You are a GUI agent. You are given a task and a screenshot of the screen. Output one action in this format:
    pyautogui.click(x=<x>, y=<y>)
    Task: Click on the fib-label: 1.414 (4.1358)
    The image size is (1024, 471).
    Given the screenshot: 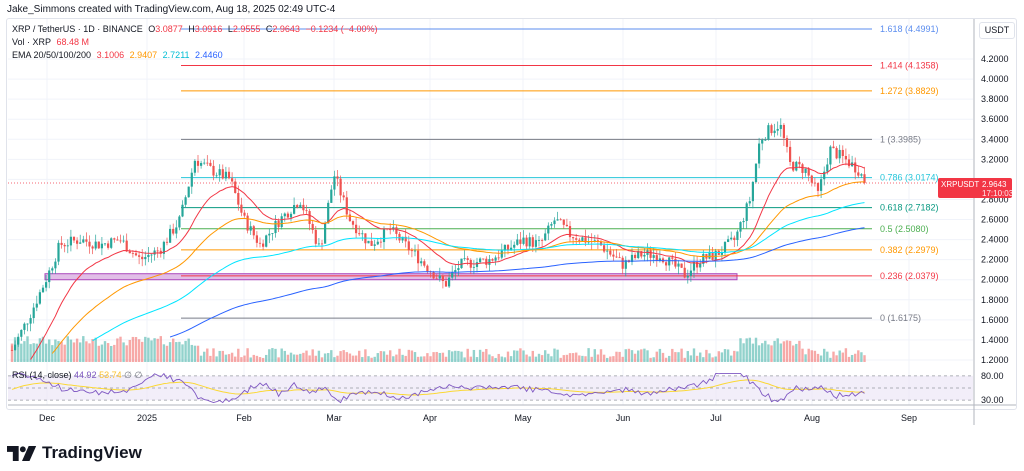 What is the action you would take?
    pyautogui.click(x=909, y=65)
    